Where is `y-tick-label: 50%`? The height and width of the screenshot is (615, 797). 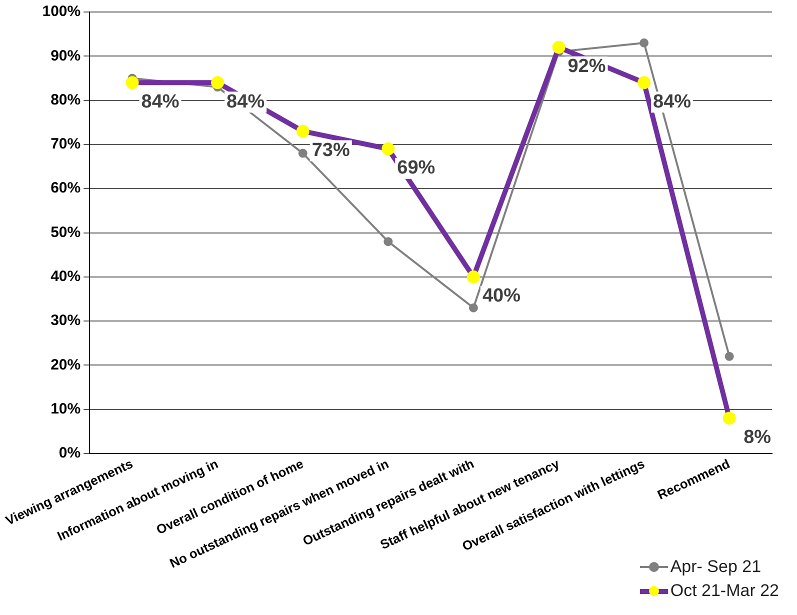 y-tick-label: 50% is located at coordinates (65, 232).